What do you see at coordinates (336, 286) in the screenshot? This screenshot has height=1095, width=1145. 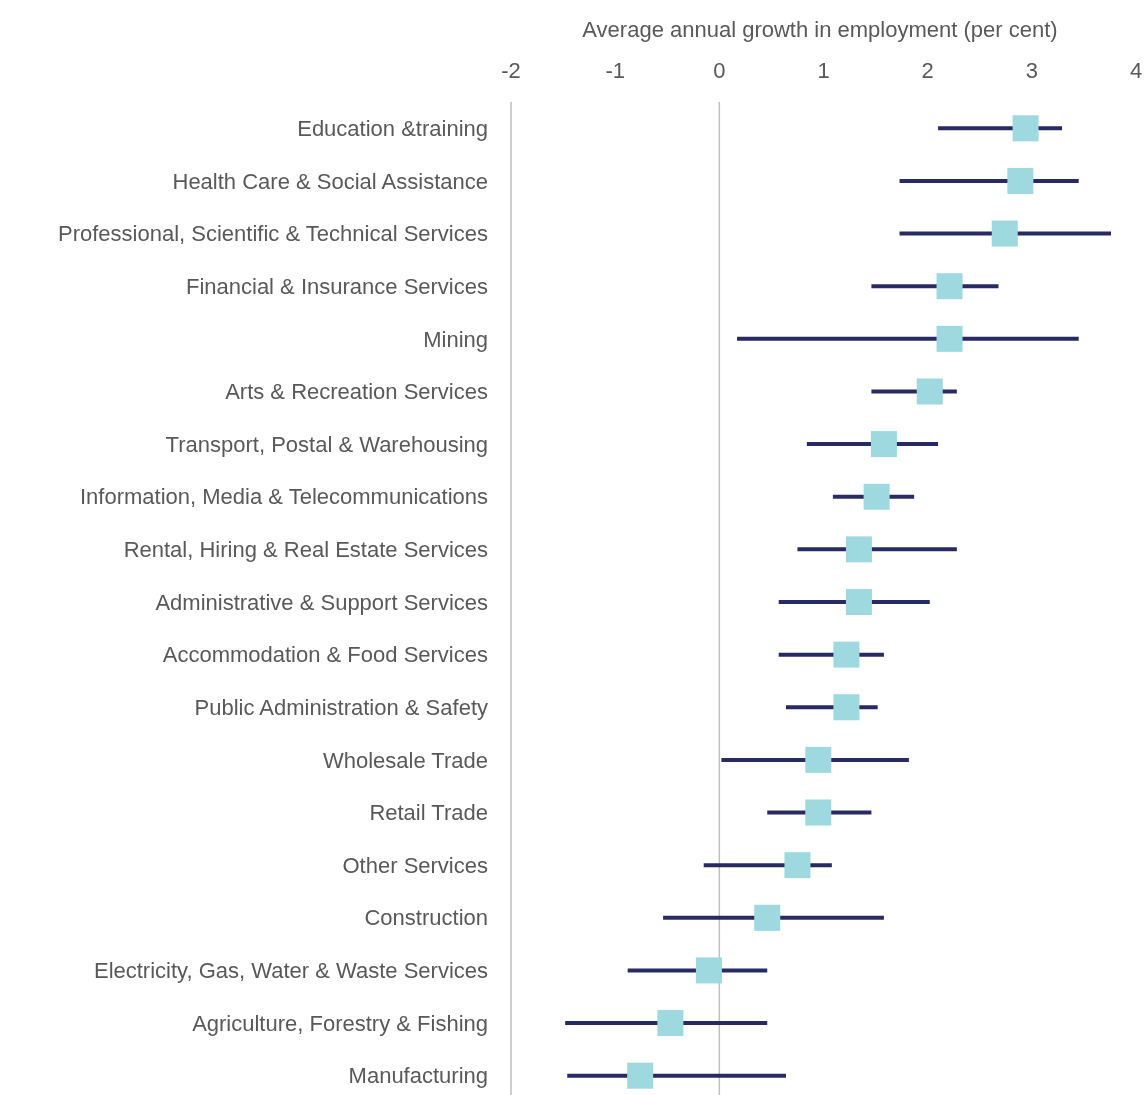 I see `y-tick-label: Financial & Insurance Services` at bounding box center [336, 286].